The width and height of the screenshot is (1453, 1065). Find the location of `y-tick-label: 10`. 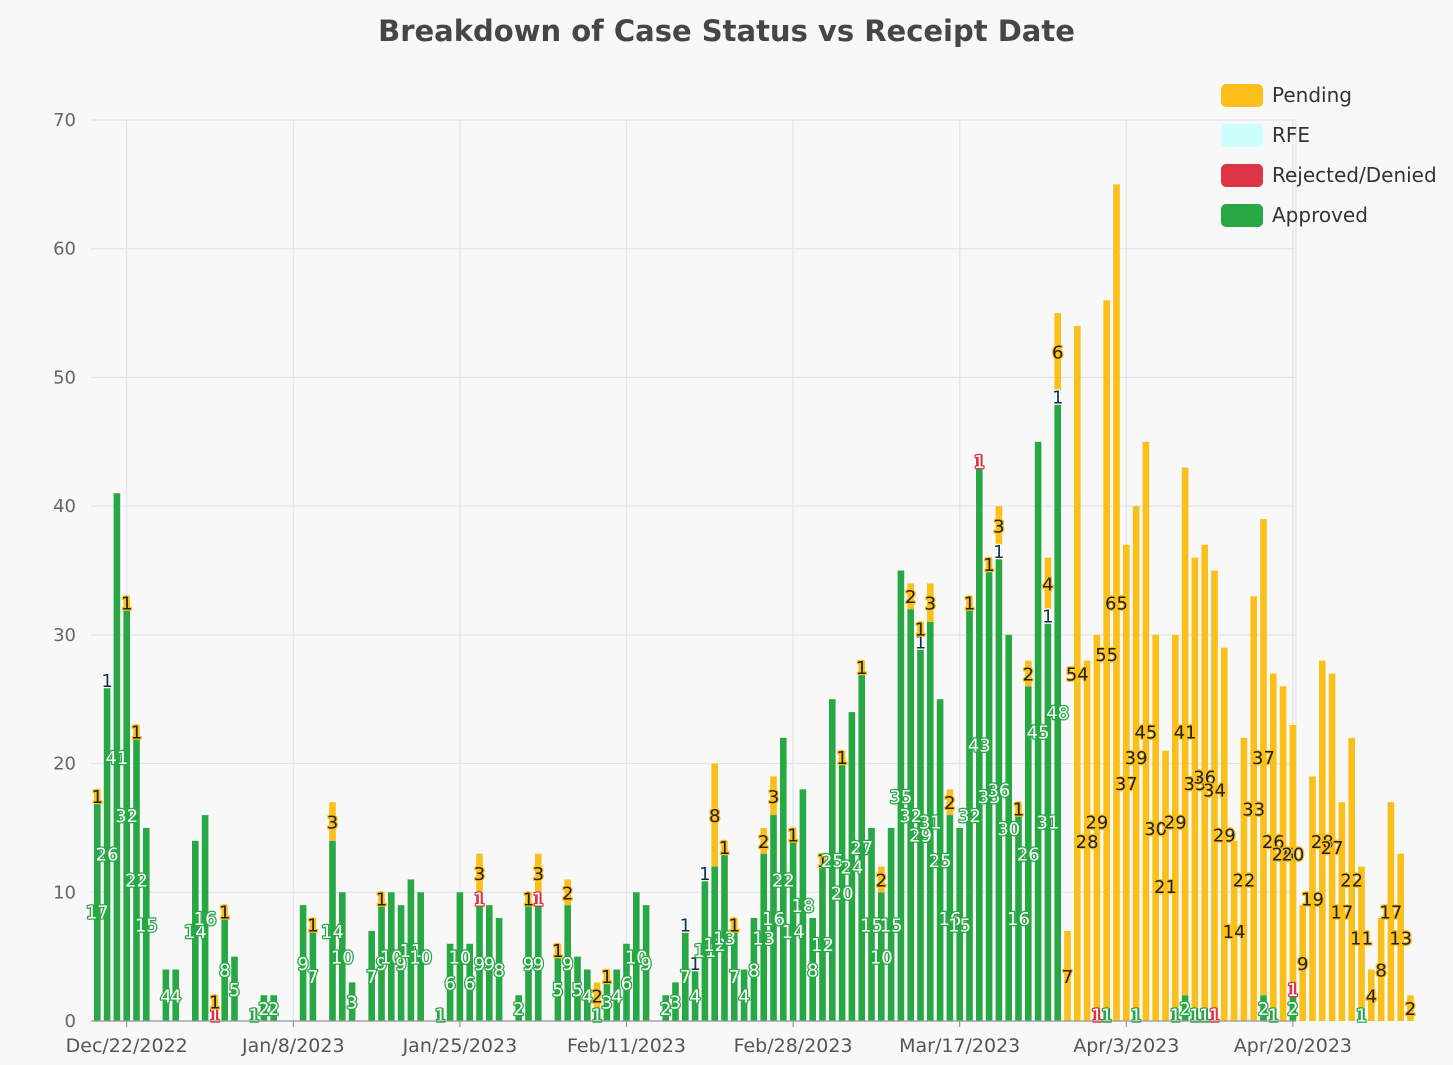

y-tick-label: 10 is located at coordinates (64, 892).